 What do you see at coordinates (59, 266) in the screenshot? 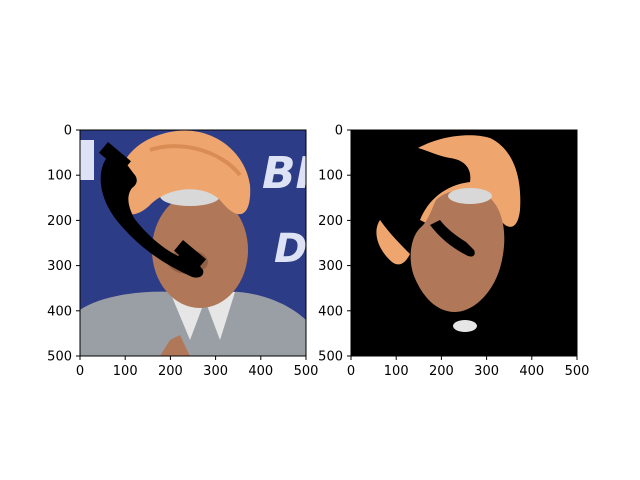
I see `left-y-tick-label: 300` at bounding box center [59, 266].